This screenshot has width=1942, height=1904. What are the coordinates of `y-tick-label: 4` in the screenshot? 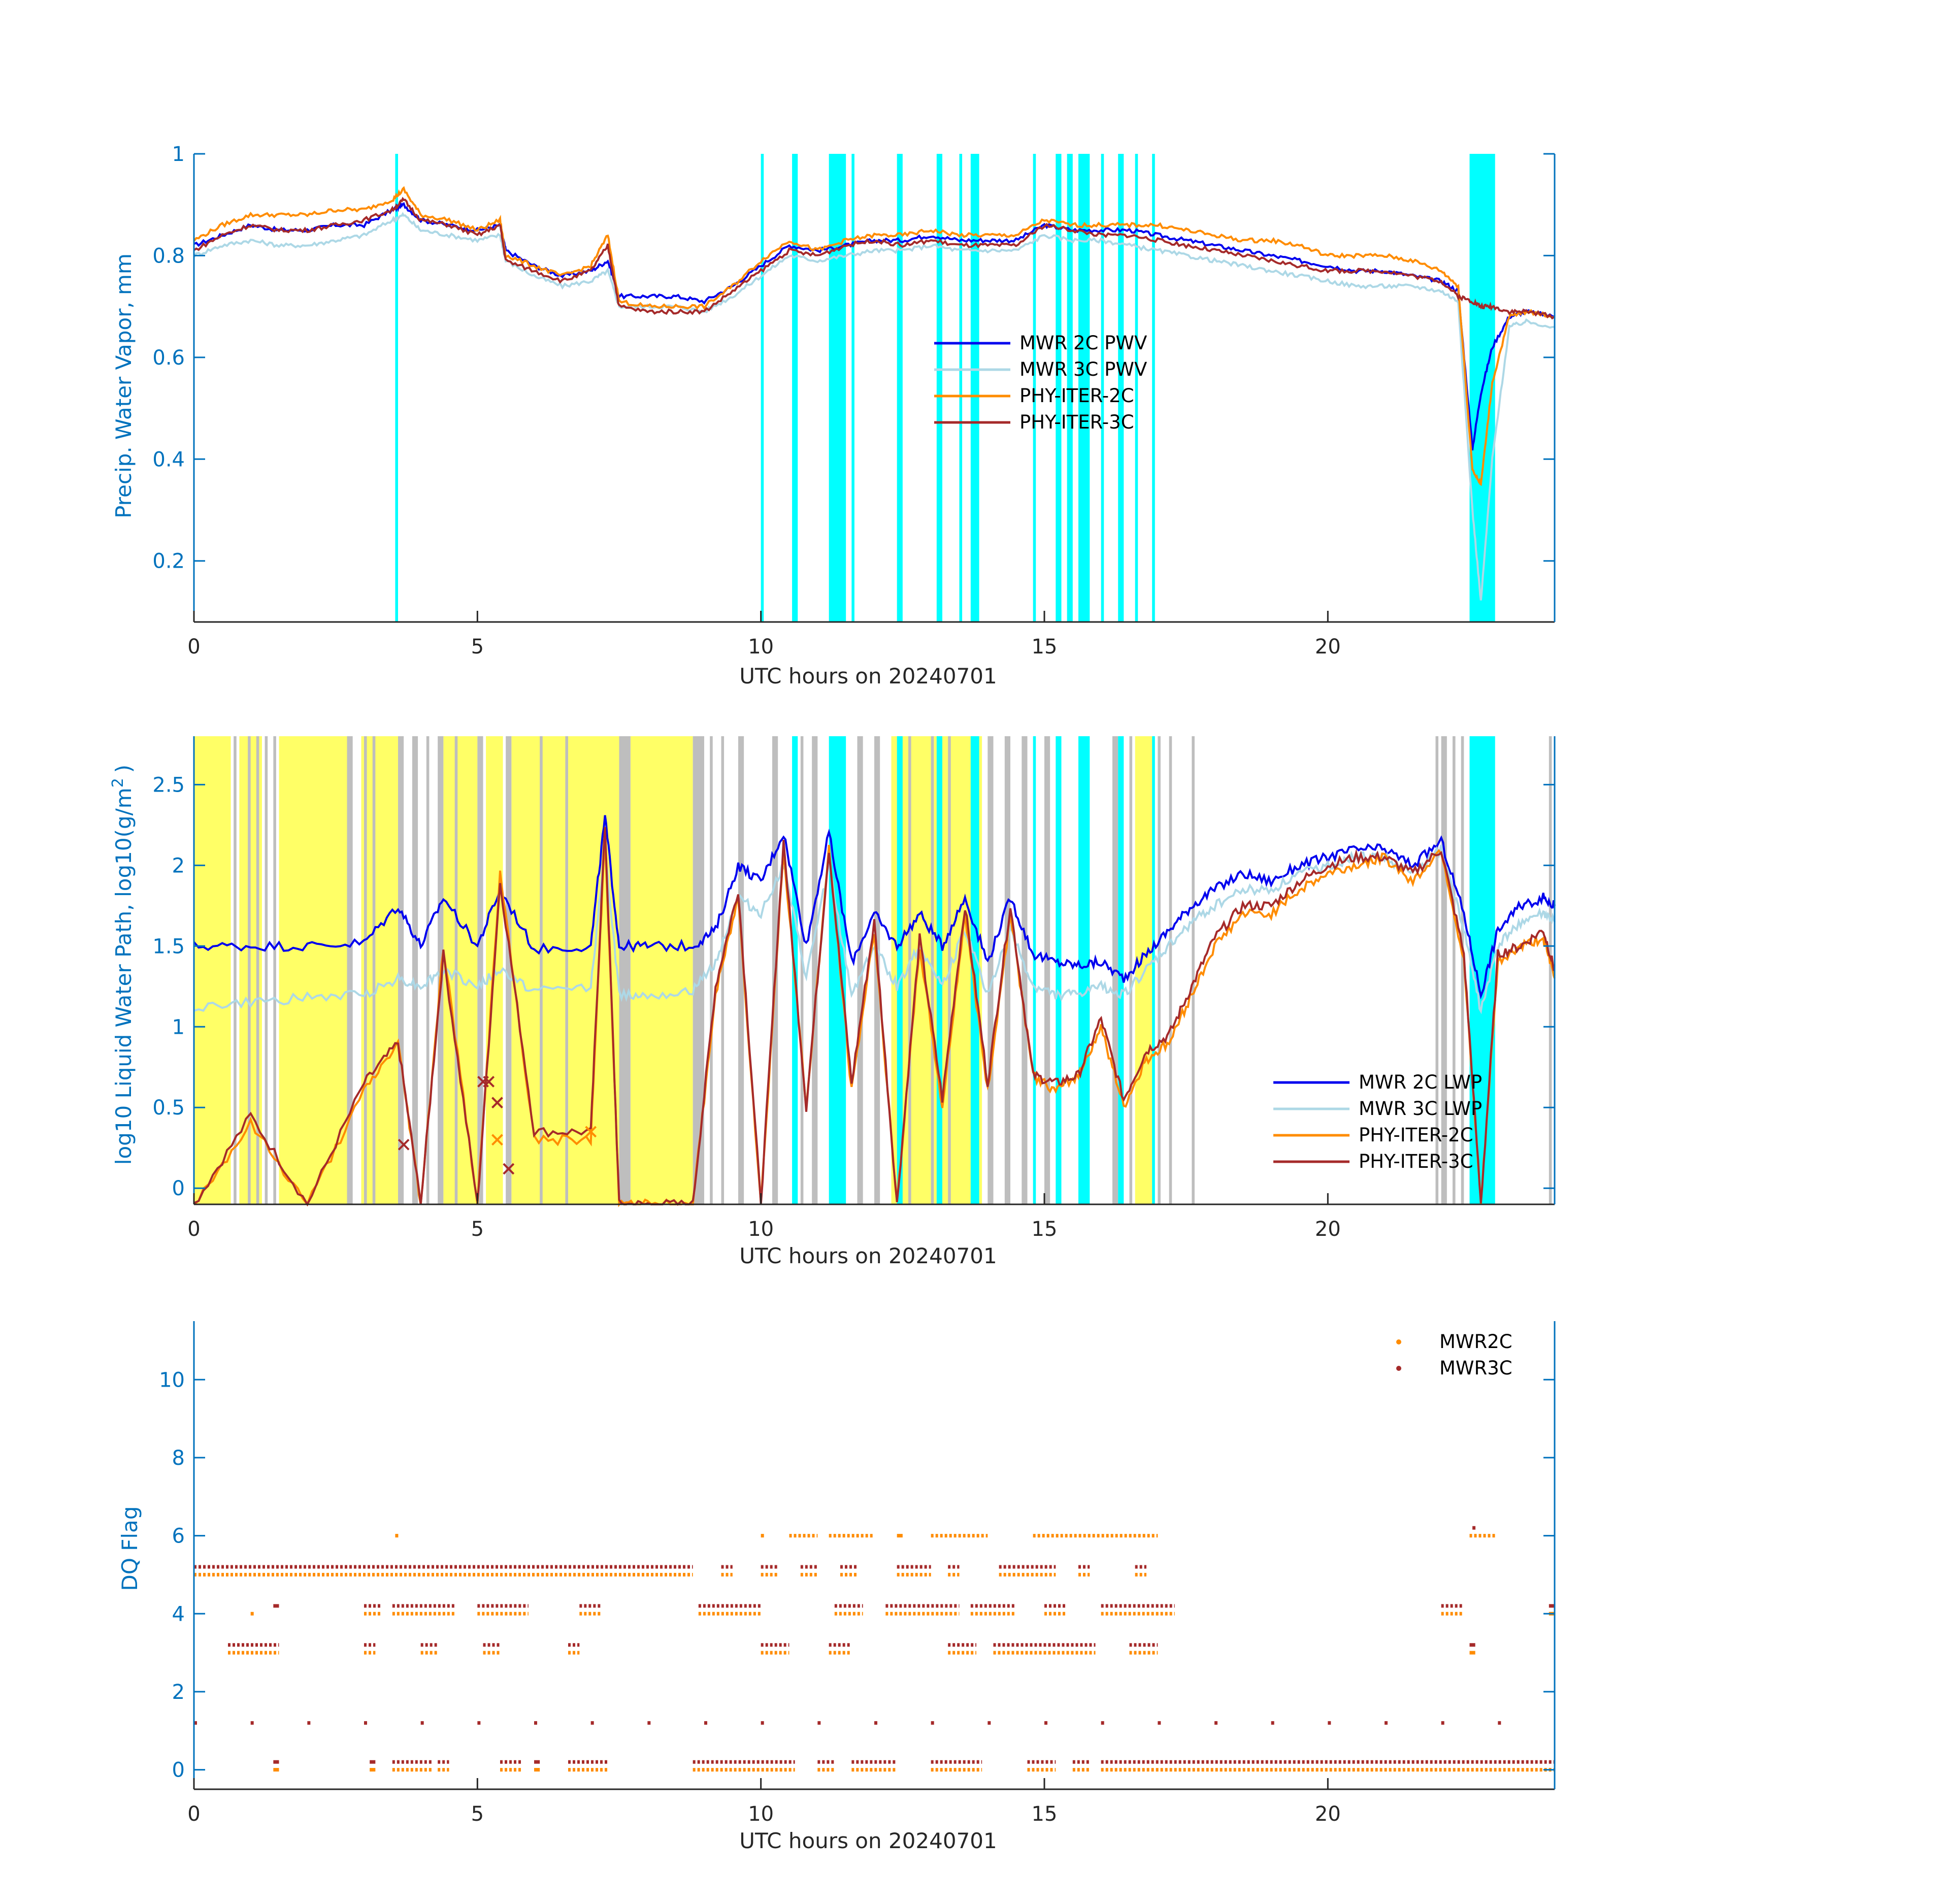 It's located at (178, 1614).